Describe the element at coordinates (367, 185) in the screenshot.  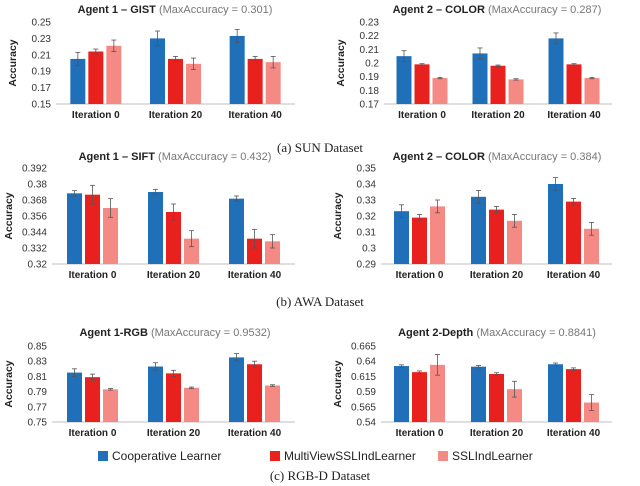
I see `y-tick-label: 0.34` at that location.